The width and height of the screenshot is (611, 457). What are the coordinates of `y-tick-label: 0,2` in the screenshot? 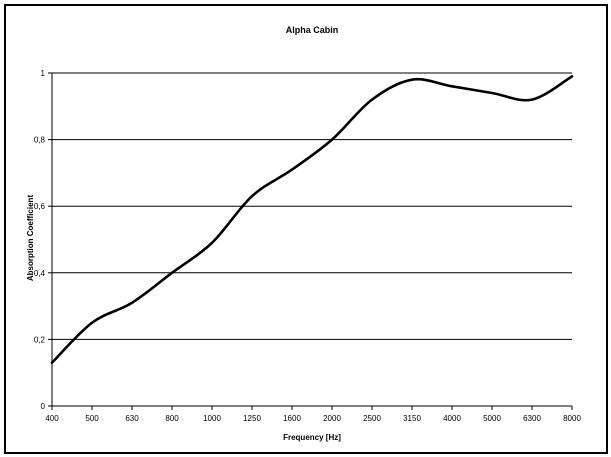 It's located at (40, 339).